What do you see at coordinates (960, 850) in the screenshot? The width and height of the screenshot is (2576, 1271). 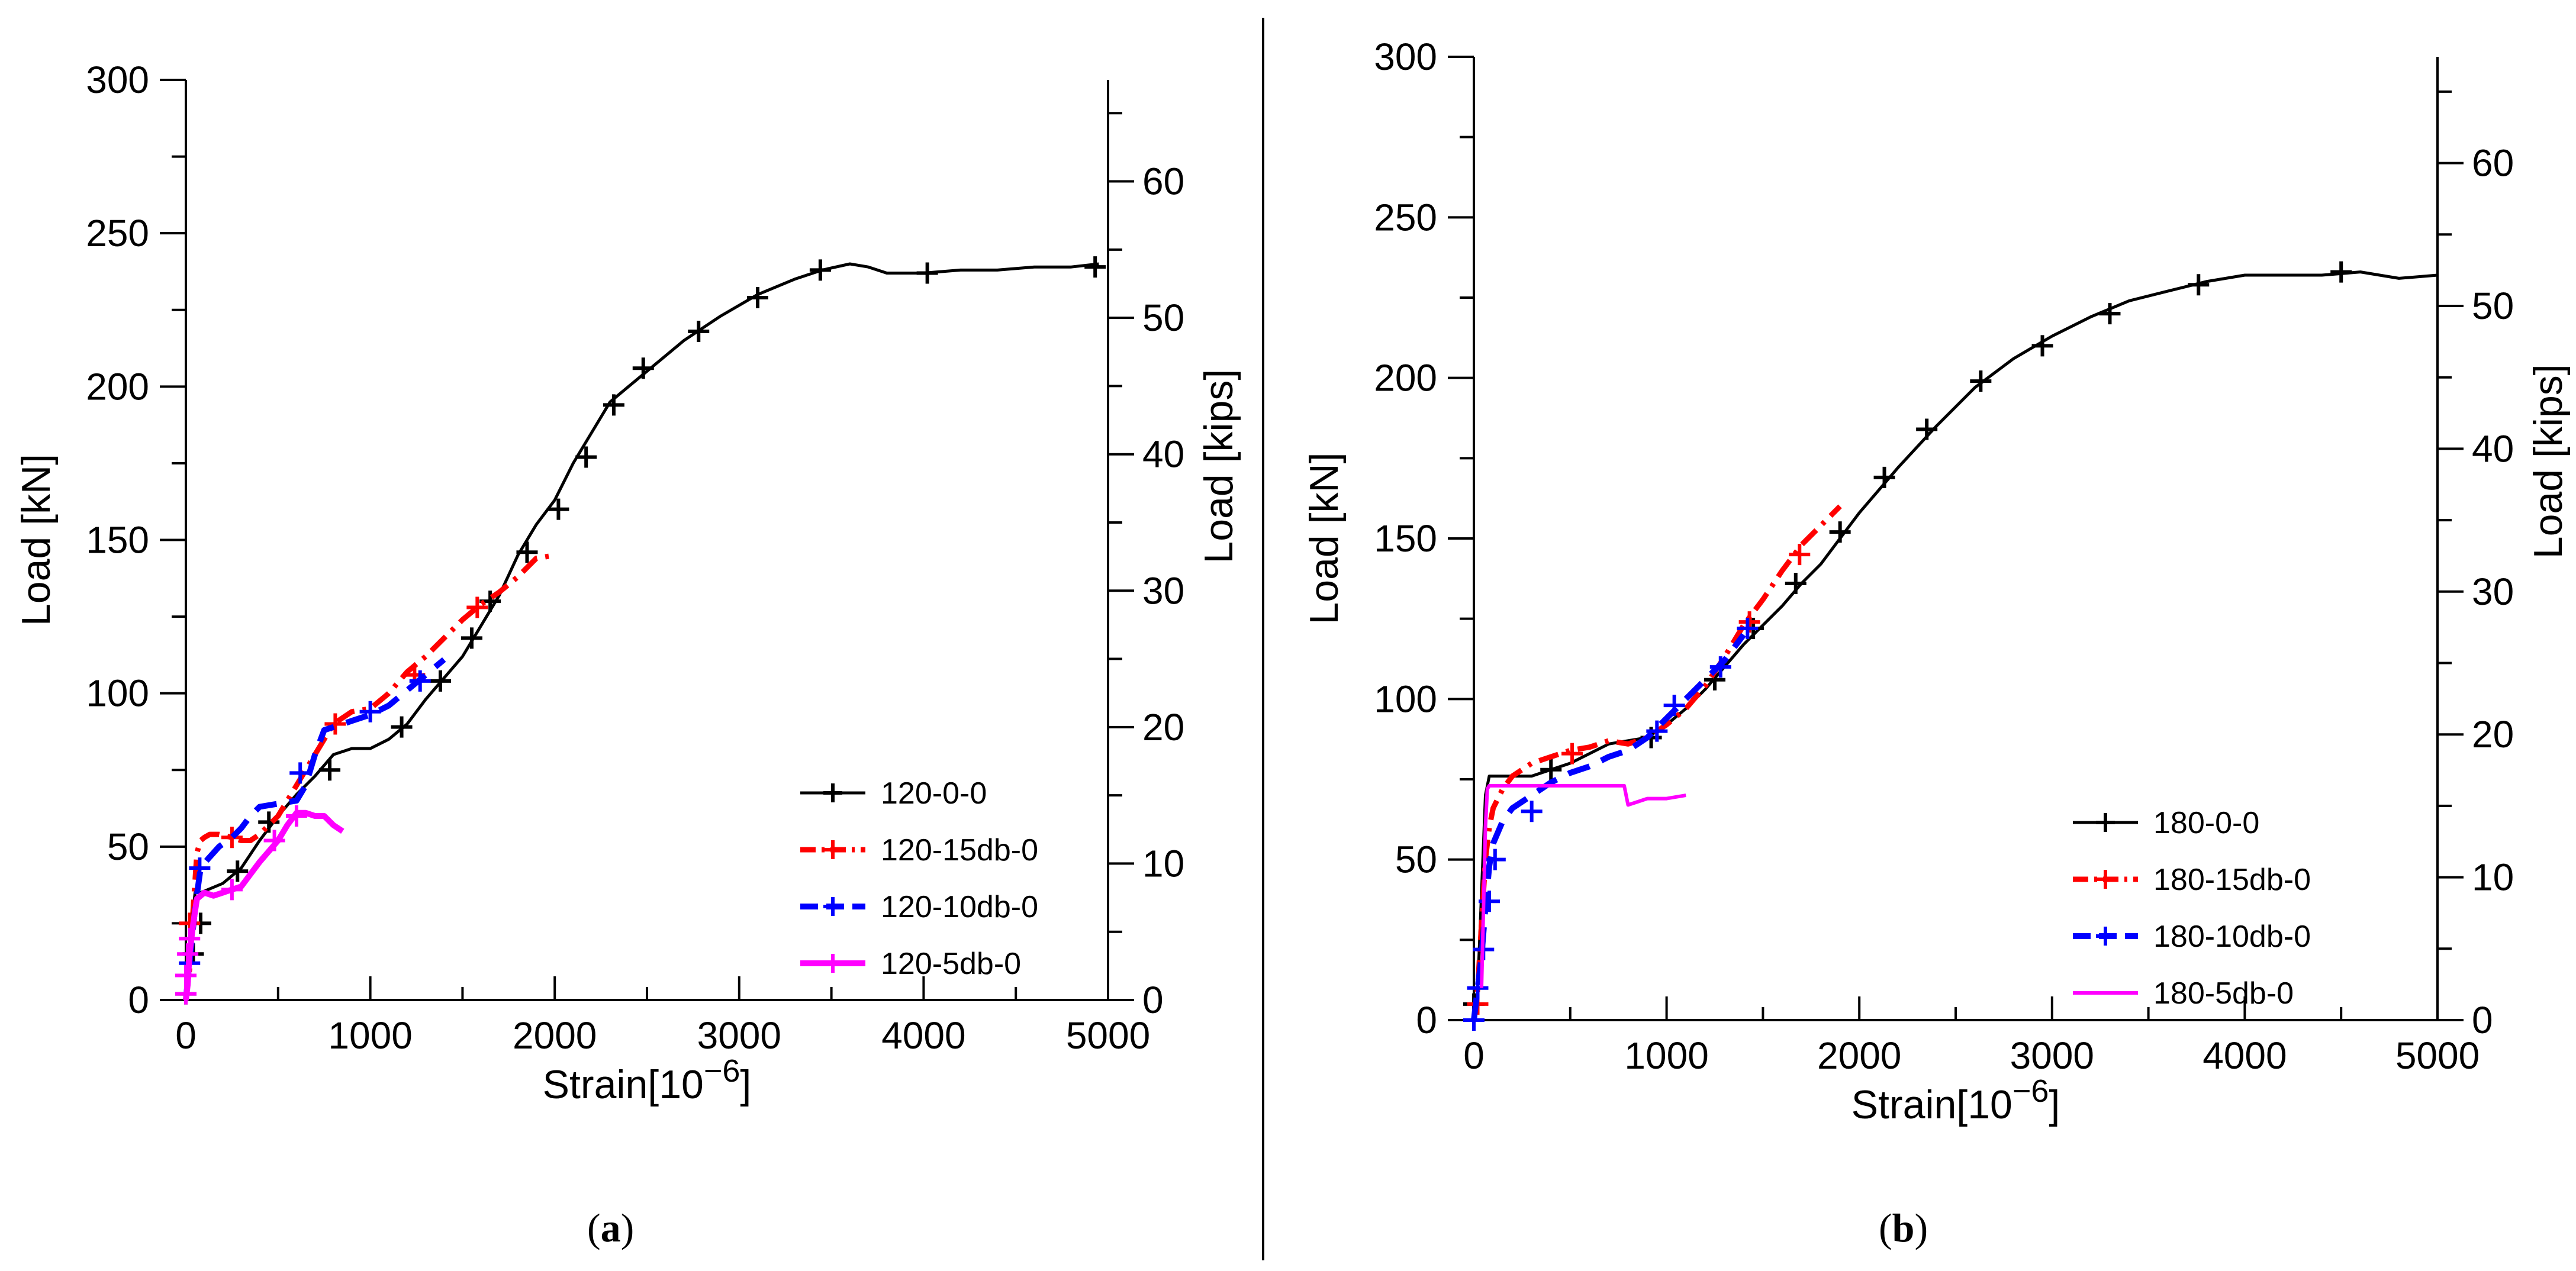 I see `legend-label: 120-15db-0` at bounding box center [960, 850].